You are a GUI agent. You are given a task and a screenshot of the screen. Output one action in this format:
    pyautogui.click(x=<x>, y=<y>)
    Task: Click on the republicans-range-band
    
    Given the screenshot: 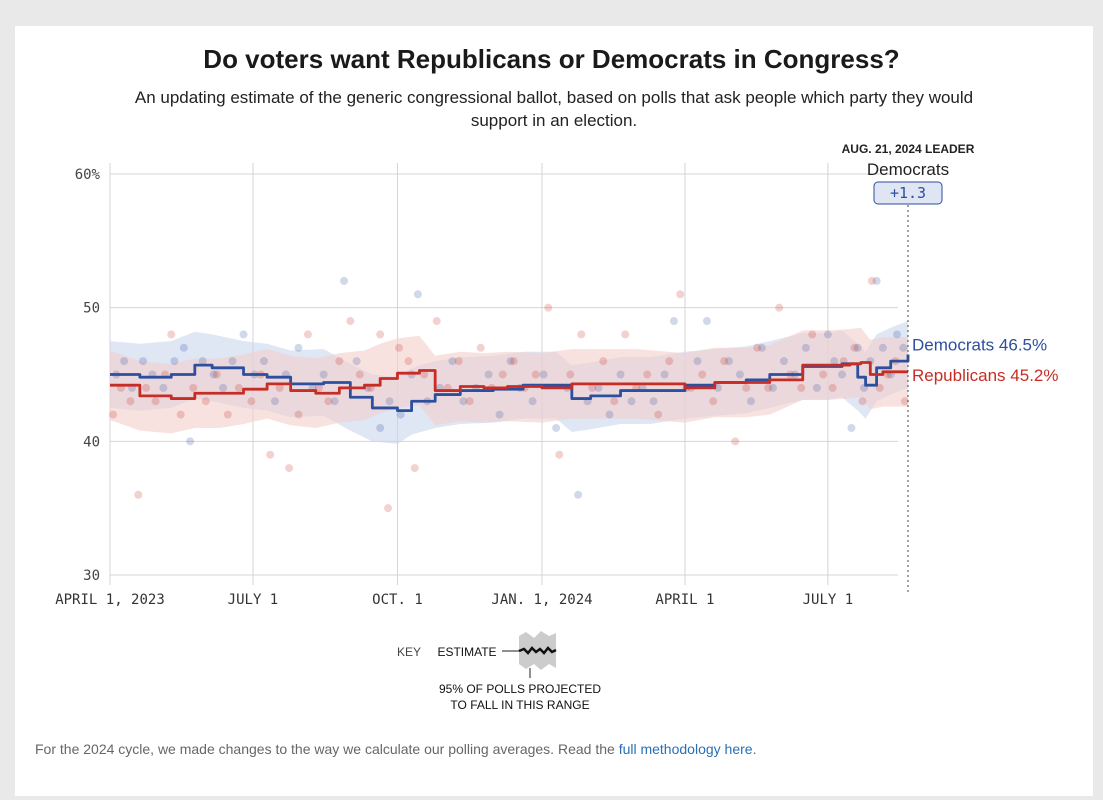 What is the action you would take?
    pyautogui.click(x=509, y=380)
    